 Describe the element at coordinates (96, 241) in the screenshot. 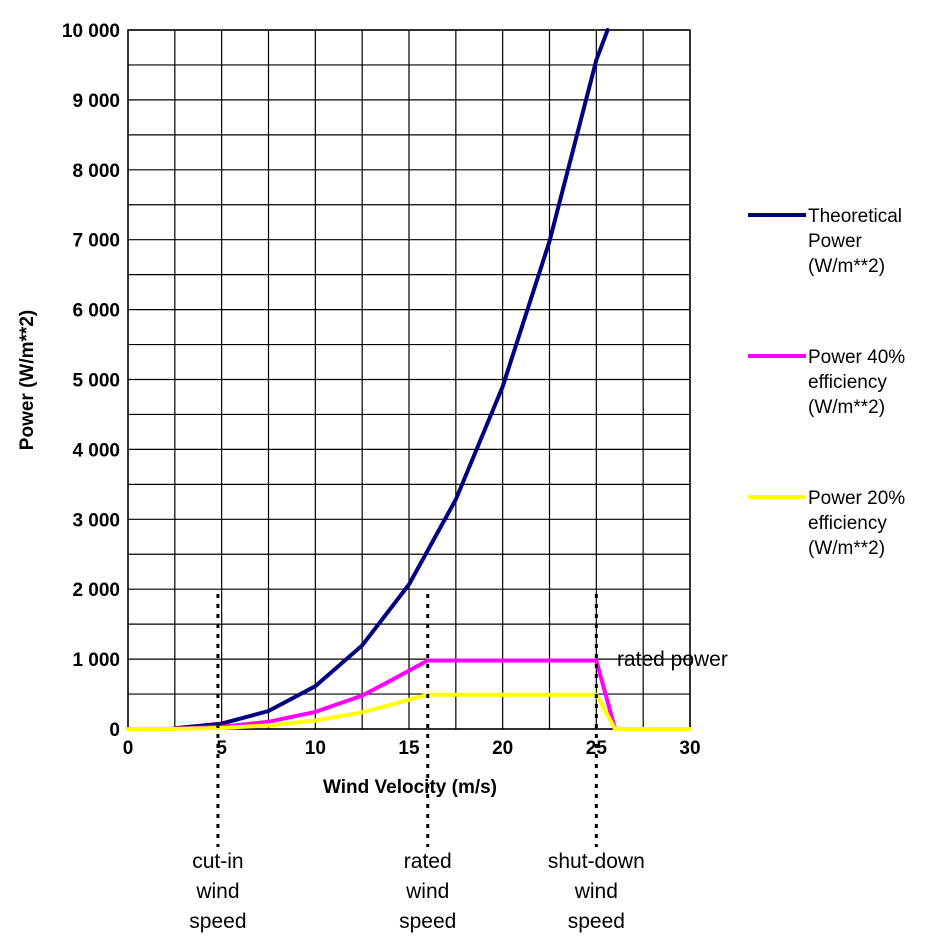

I see `y-tick-label: 7 000` at that location.